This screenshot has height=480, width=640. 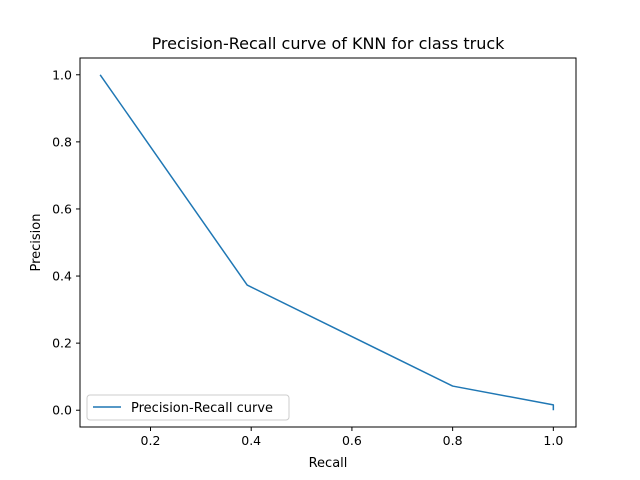 I want to click on y-tick-label: 0.4, so click(x=62, y=276).